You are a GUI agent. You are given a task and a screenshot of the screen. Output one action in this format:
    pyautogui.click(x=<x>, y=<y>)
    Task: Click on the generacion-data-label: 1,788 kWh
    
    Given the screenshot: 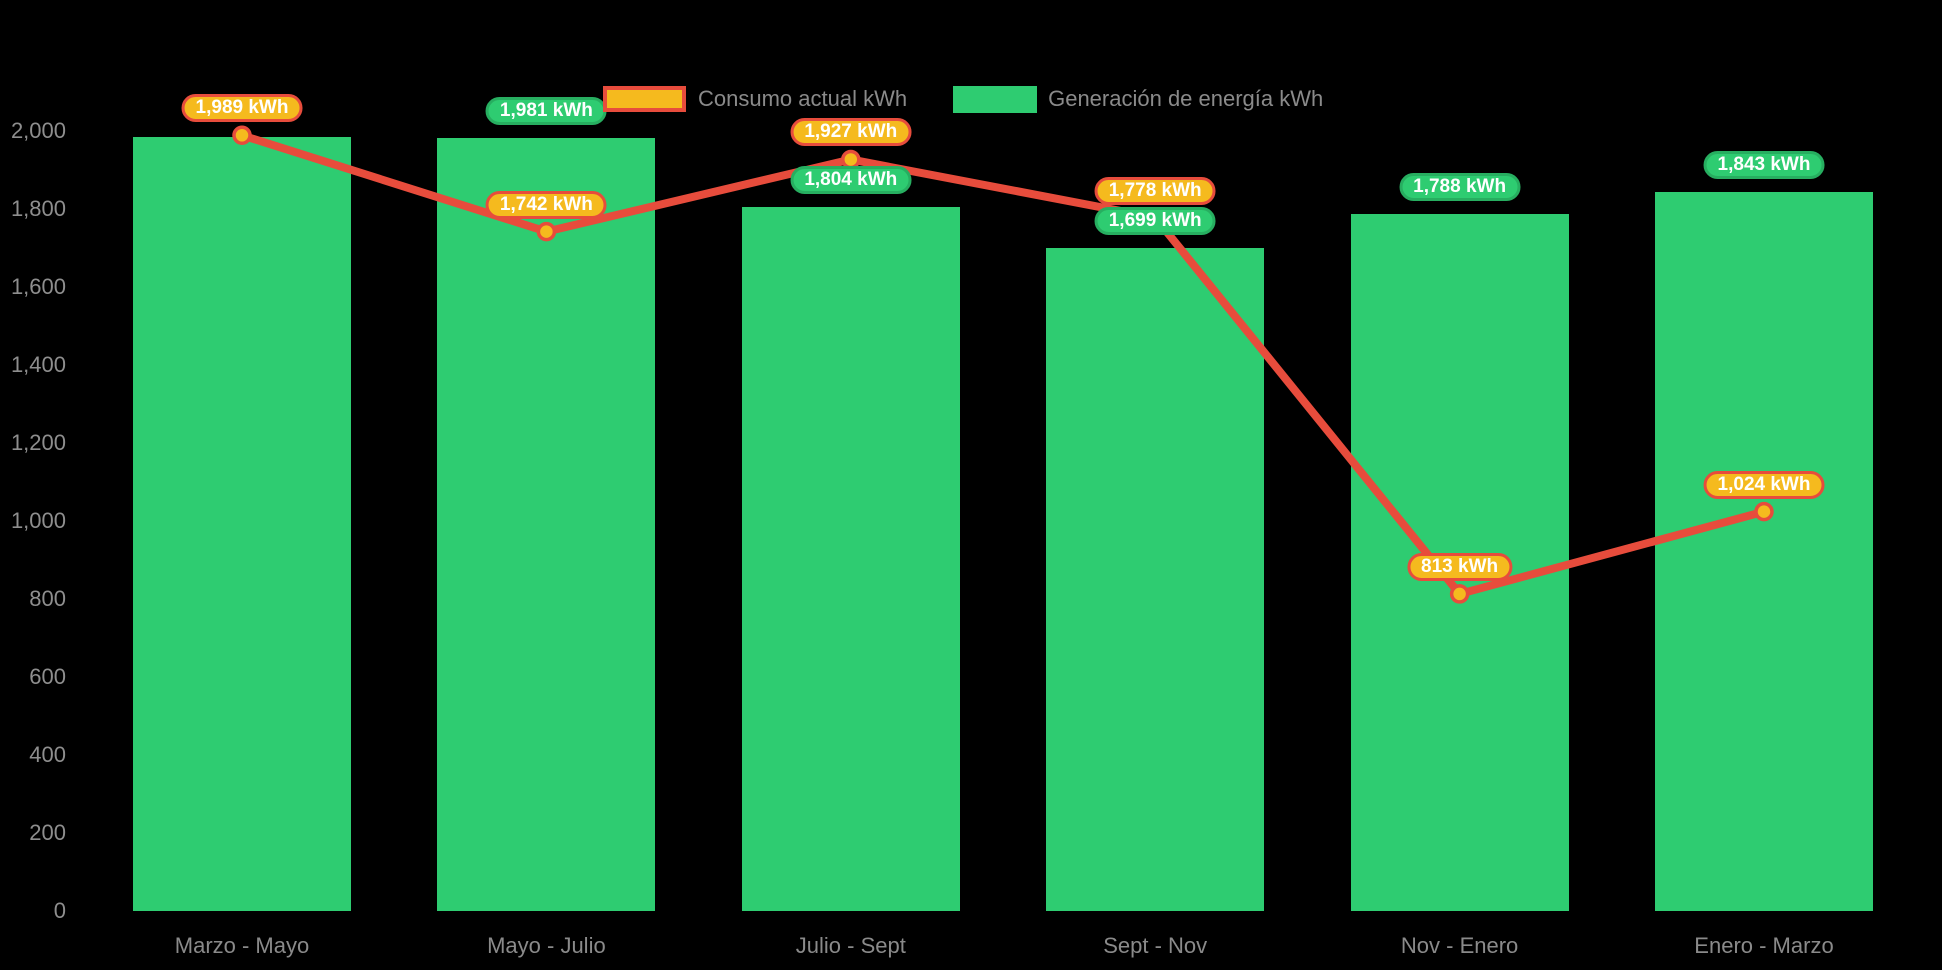 What is the action you would take?
    pyautogui.click(x=1460, y=186)
    